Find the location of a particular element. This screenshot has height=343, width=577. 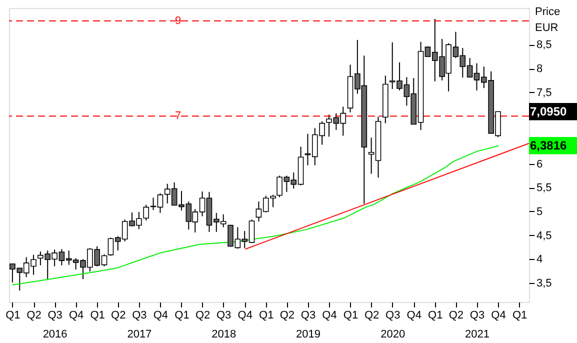

x-tick-label: Q3 2016 is located at coordinates (55, 325).